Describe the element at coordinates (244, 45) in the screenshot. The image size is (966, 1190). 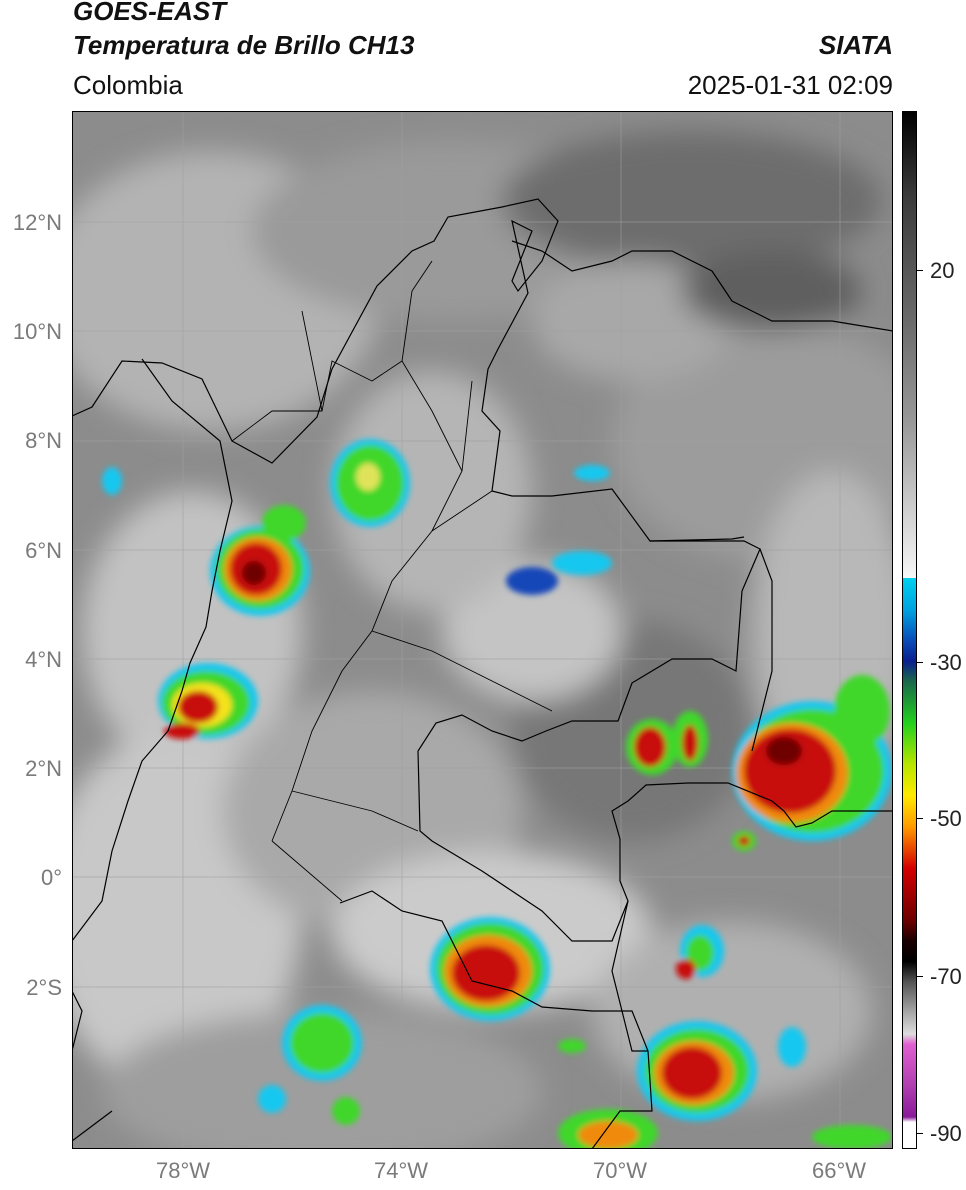
I see `title-product: Temperatura de Brillo CH13` at that location.